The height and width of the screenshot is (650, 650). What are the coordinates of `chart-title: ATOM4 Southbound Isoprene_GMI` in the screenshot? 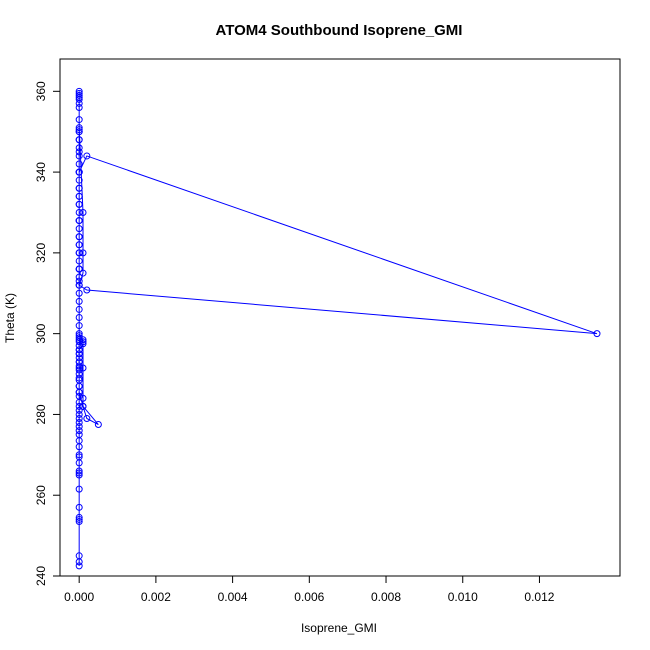 It's located at (339, 30).